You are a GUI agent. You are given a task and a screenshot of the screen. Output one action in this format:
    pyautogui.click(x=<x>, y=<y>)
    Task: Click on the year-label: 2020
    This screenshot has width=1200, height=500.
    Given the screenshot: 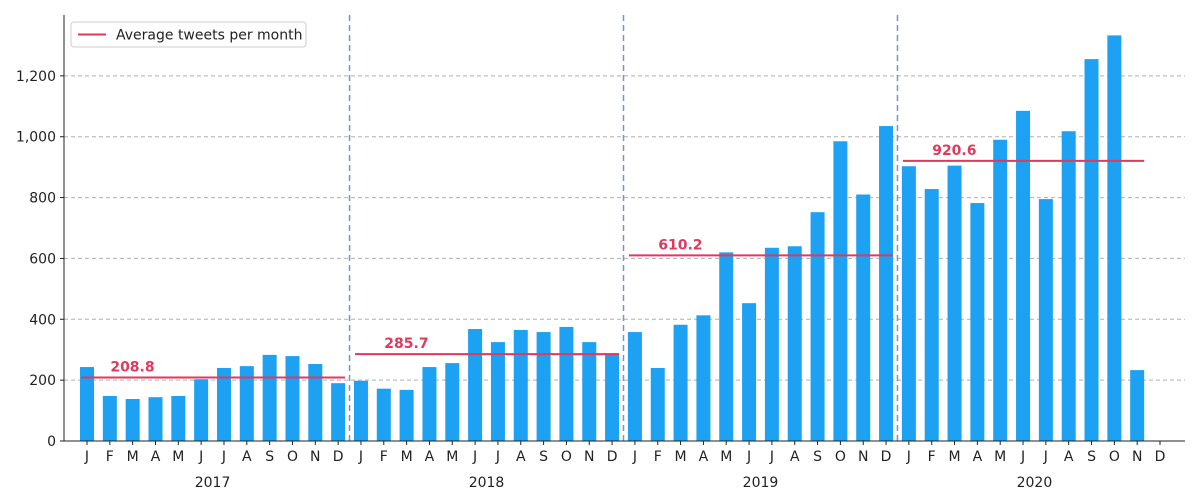 What is the action you would take?
    pyautogui.click(x=1035, y=483)
    